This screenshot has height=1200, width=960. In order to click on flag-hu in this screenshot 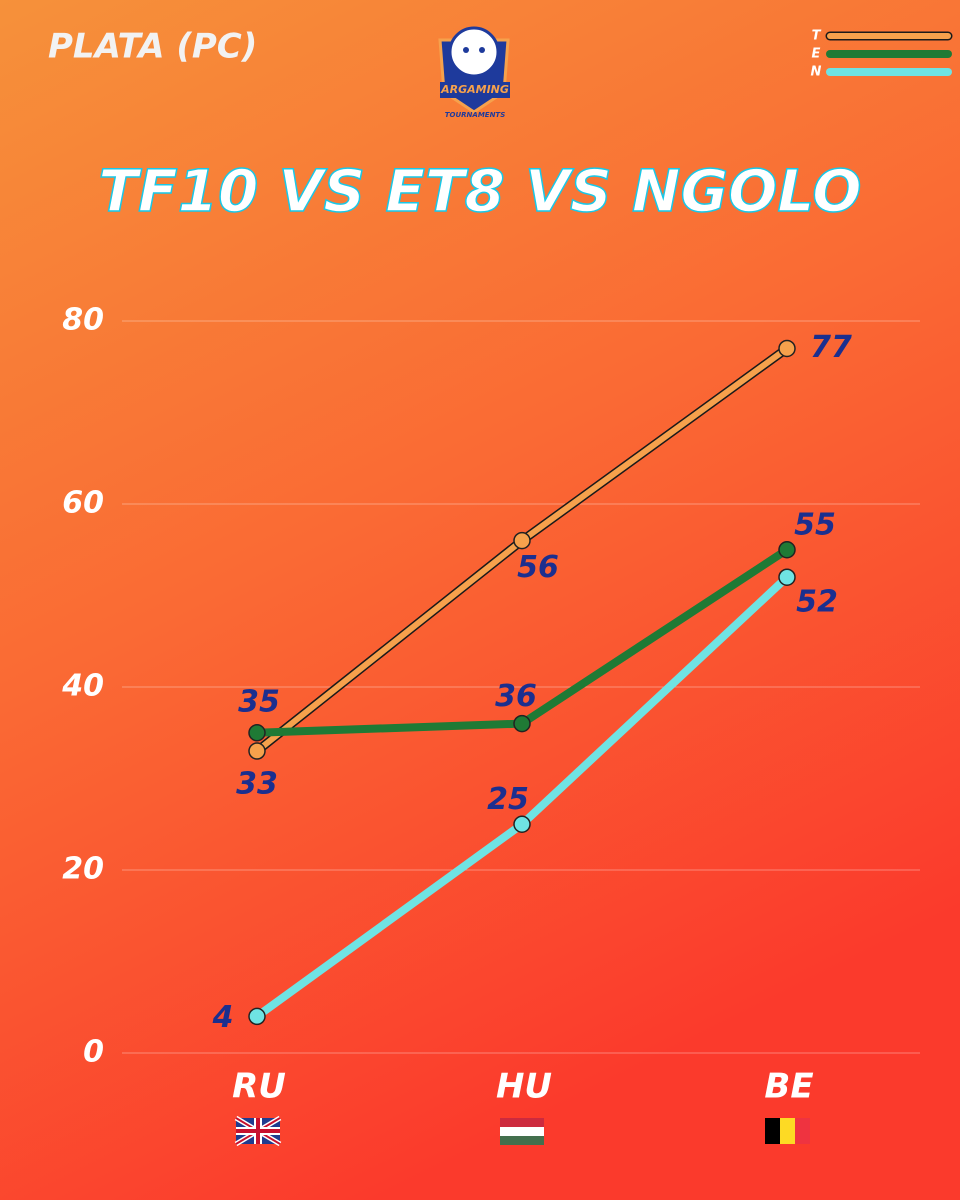, I will do `click(522, 1131)`.